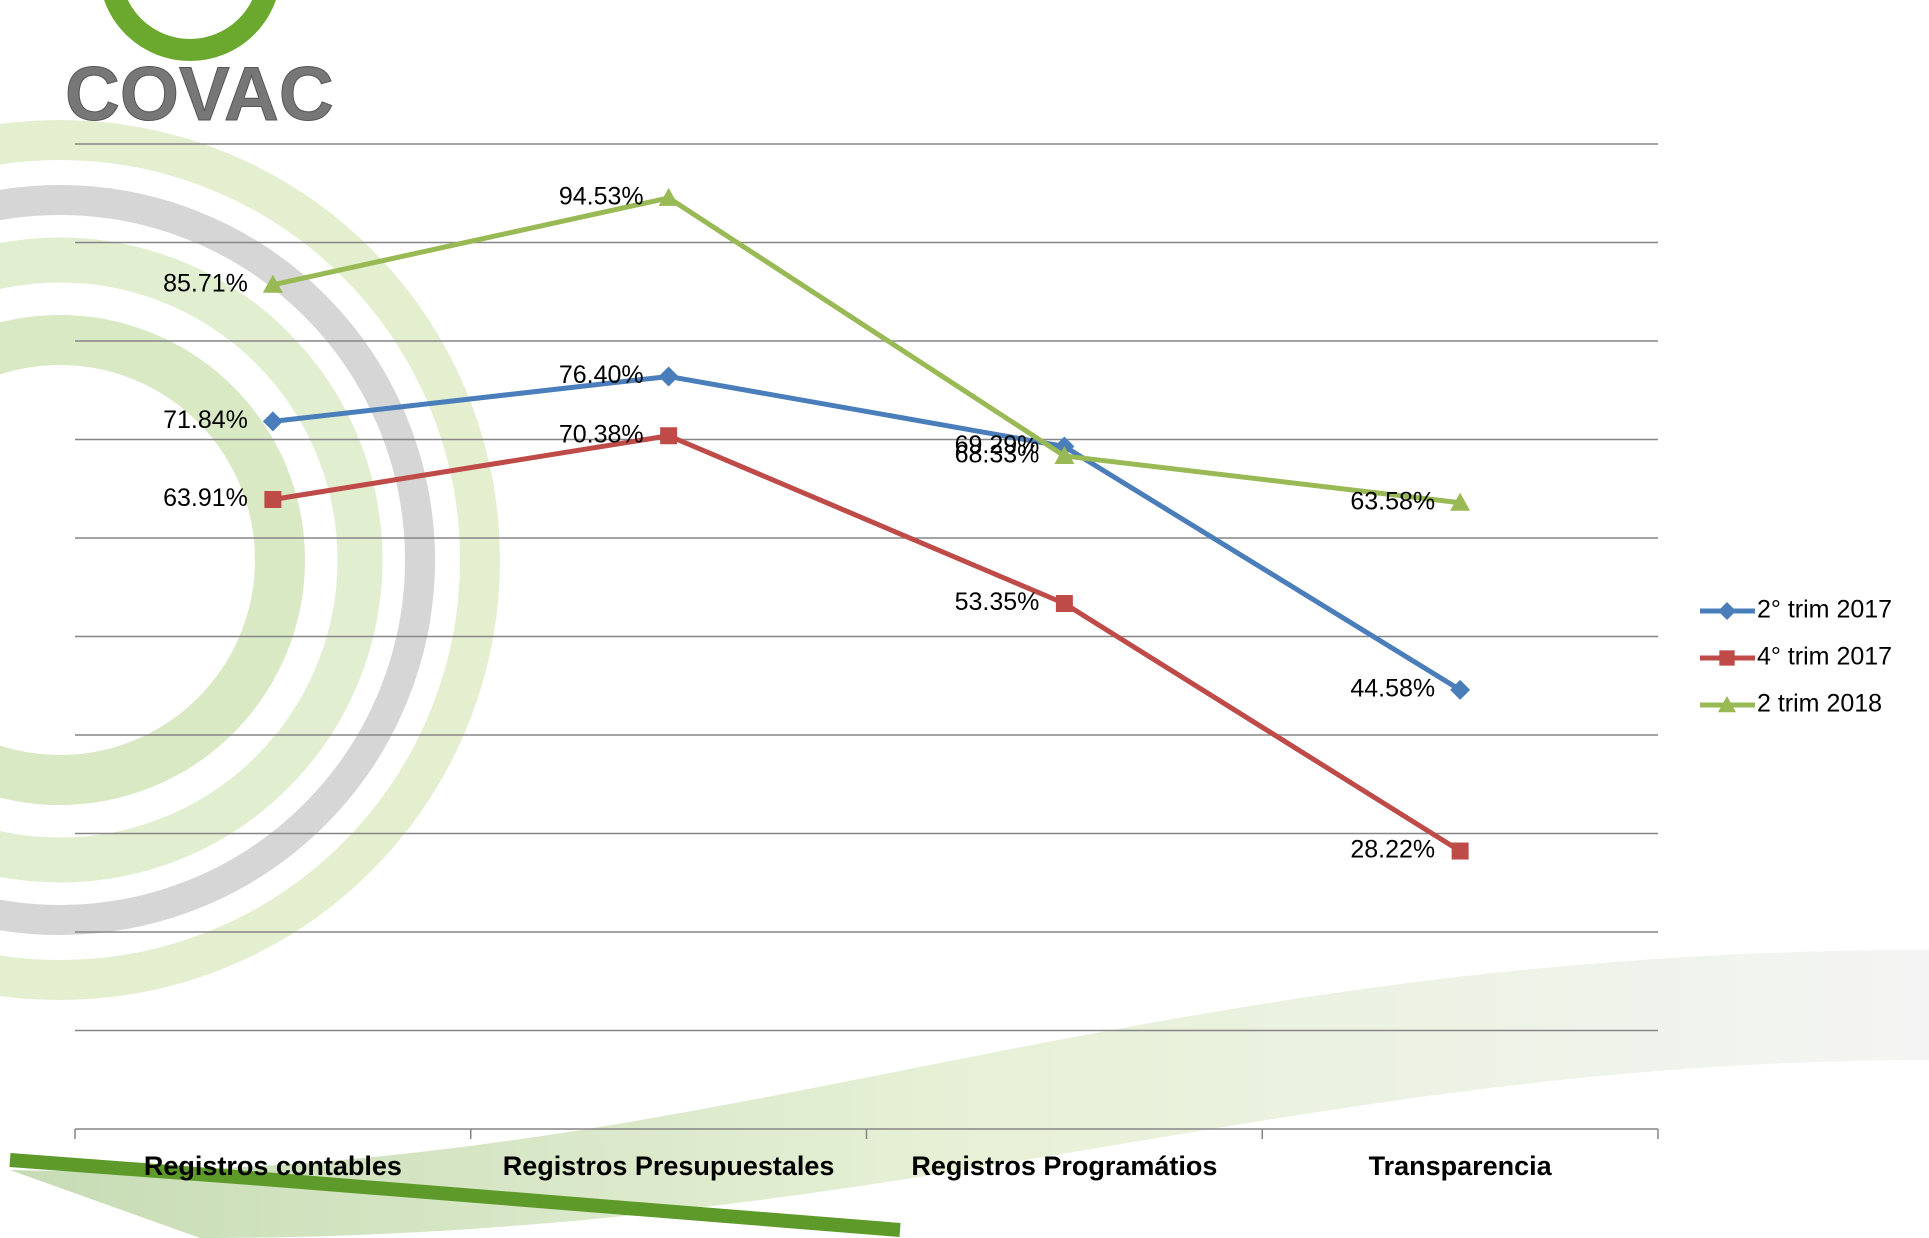  I want to click on data-label: 76.40%, so click(601, 375).